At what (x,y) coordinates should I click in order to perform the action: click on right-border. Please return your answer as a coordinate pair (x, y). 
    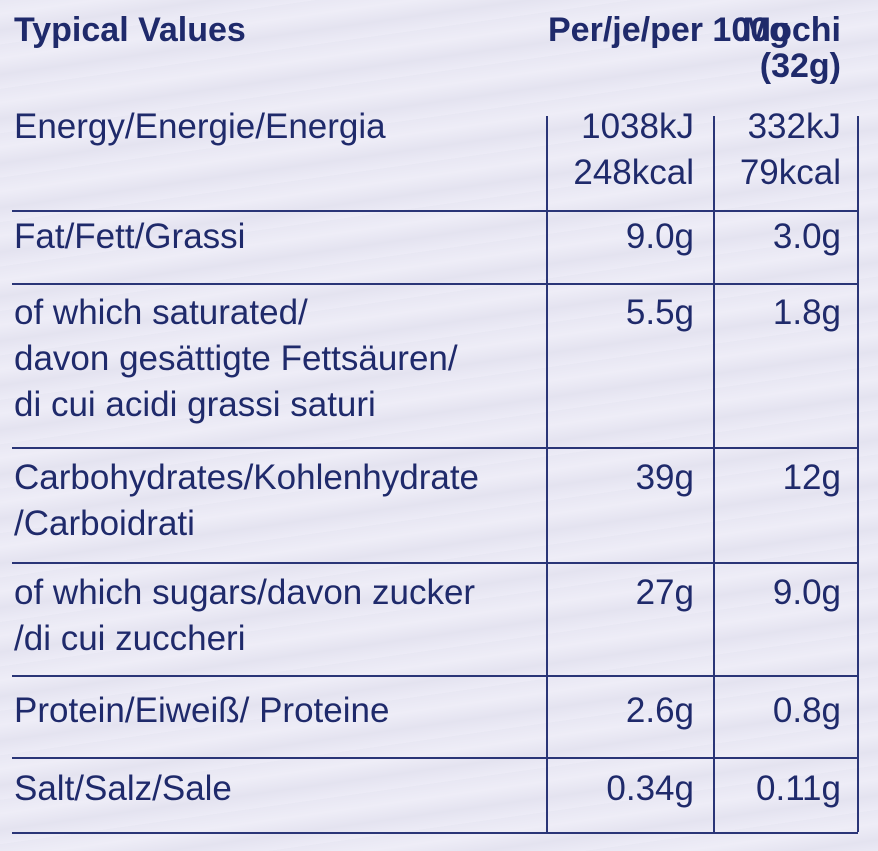
    Looking at the image, I should click on (858, 474).